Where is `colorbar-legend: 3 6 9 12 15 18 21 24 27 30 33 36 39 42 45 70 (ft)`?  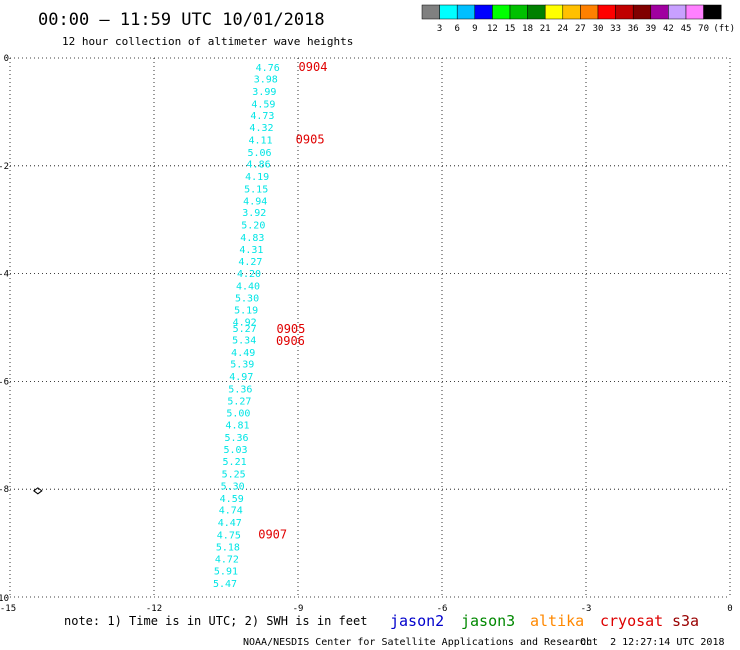 colorbar-legend: 3 6 9 12 15 18 21 24 27 30 33 36 39 42 45 70 (ft) is located at coordinates (578, 19).